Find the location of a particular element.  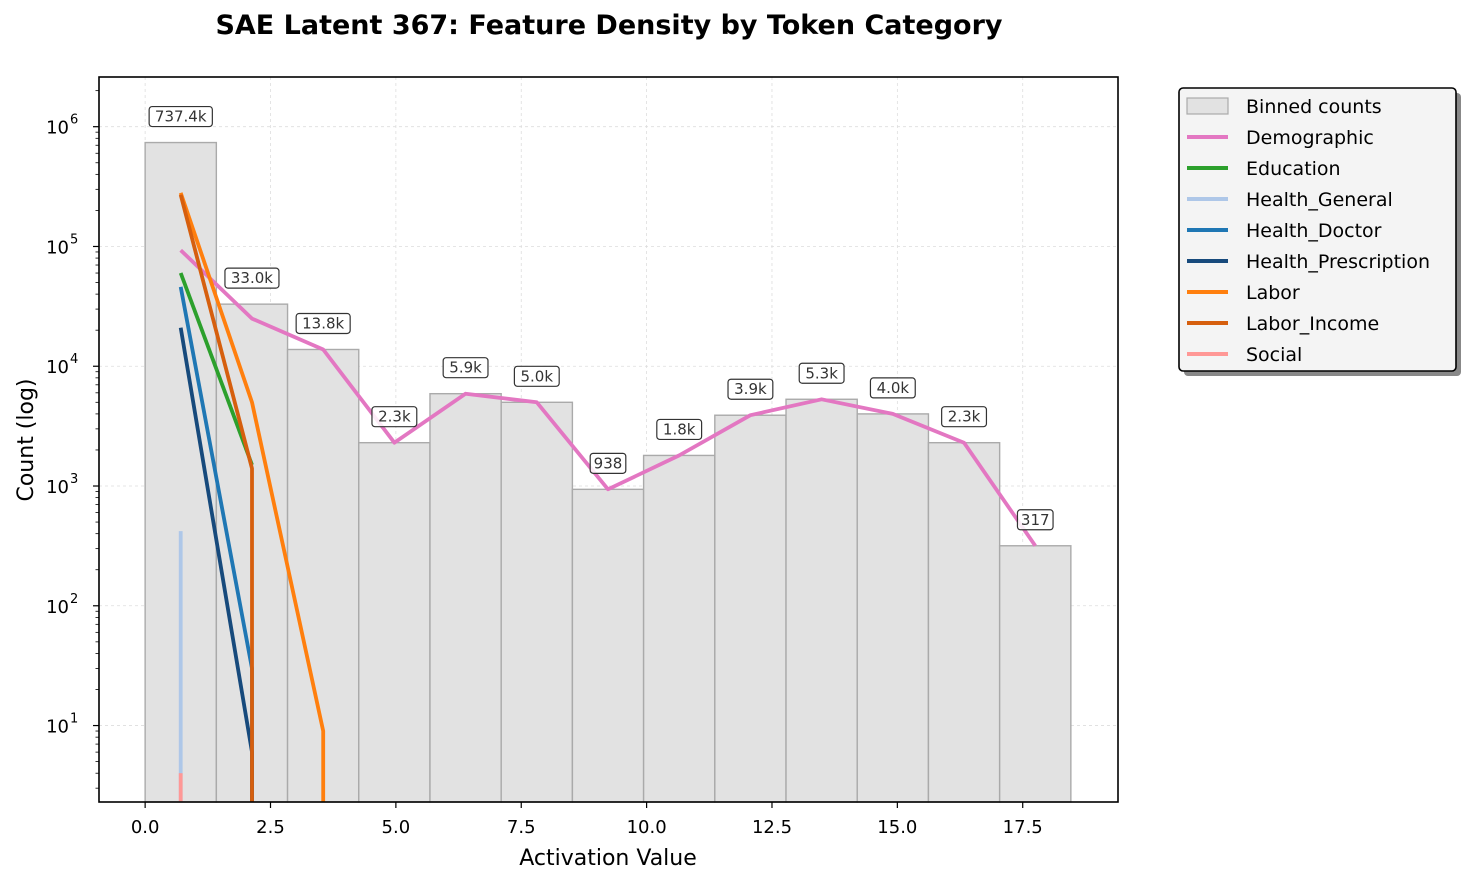

bar-value-label: 5.0k is located at coordinates (536, 376).